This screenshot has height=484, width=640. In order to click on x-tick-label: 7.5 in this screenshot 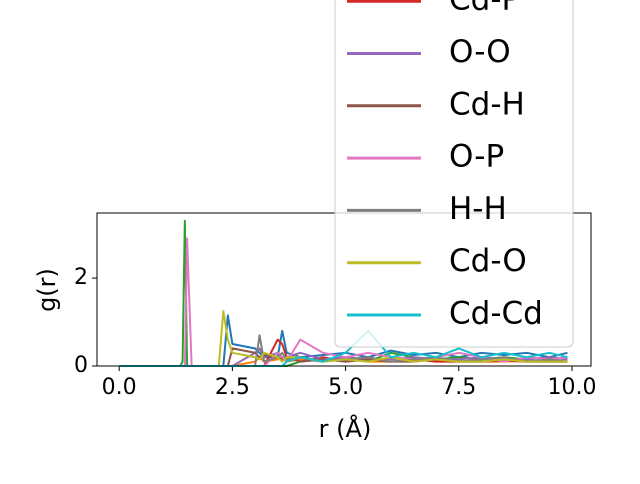, I will do `click(458, 387)`.